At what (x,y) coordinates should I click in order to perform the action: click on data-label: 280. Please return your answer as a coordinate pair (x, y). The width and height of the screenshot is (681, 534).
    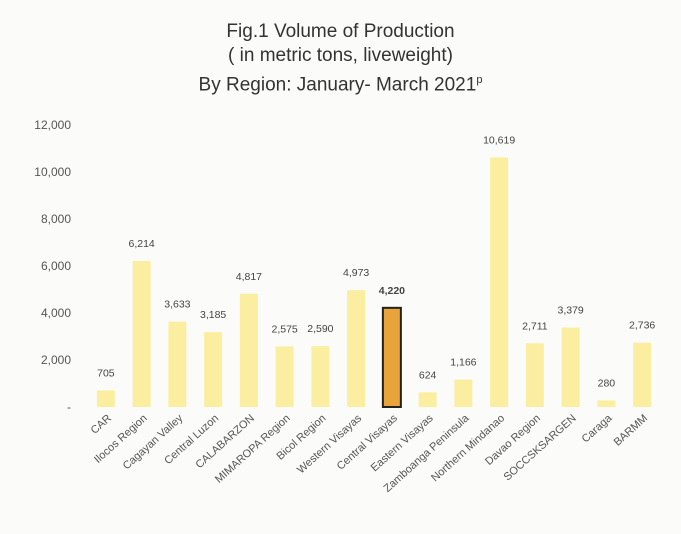
    Looking at the image, I should click on (607, 383).